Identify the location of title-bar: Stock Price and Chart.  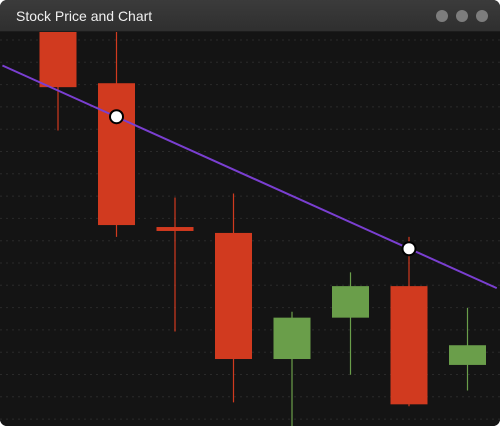
(250, 16).